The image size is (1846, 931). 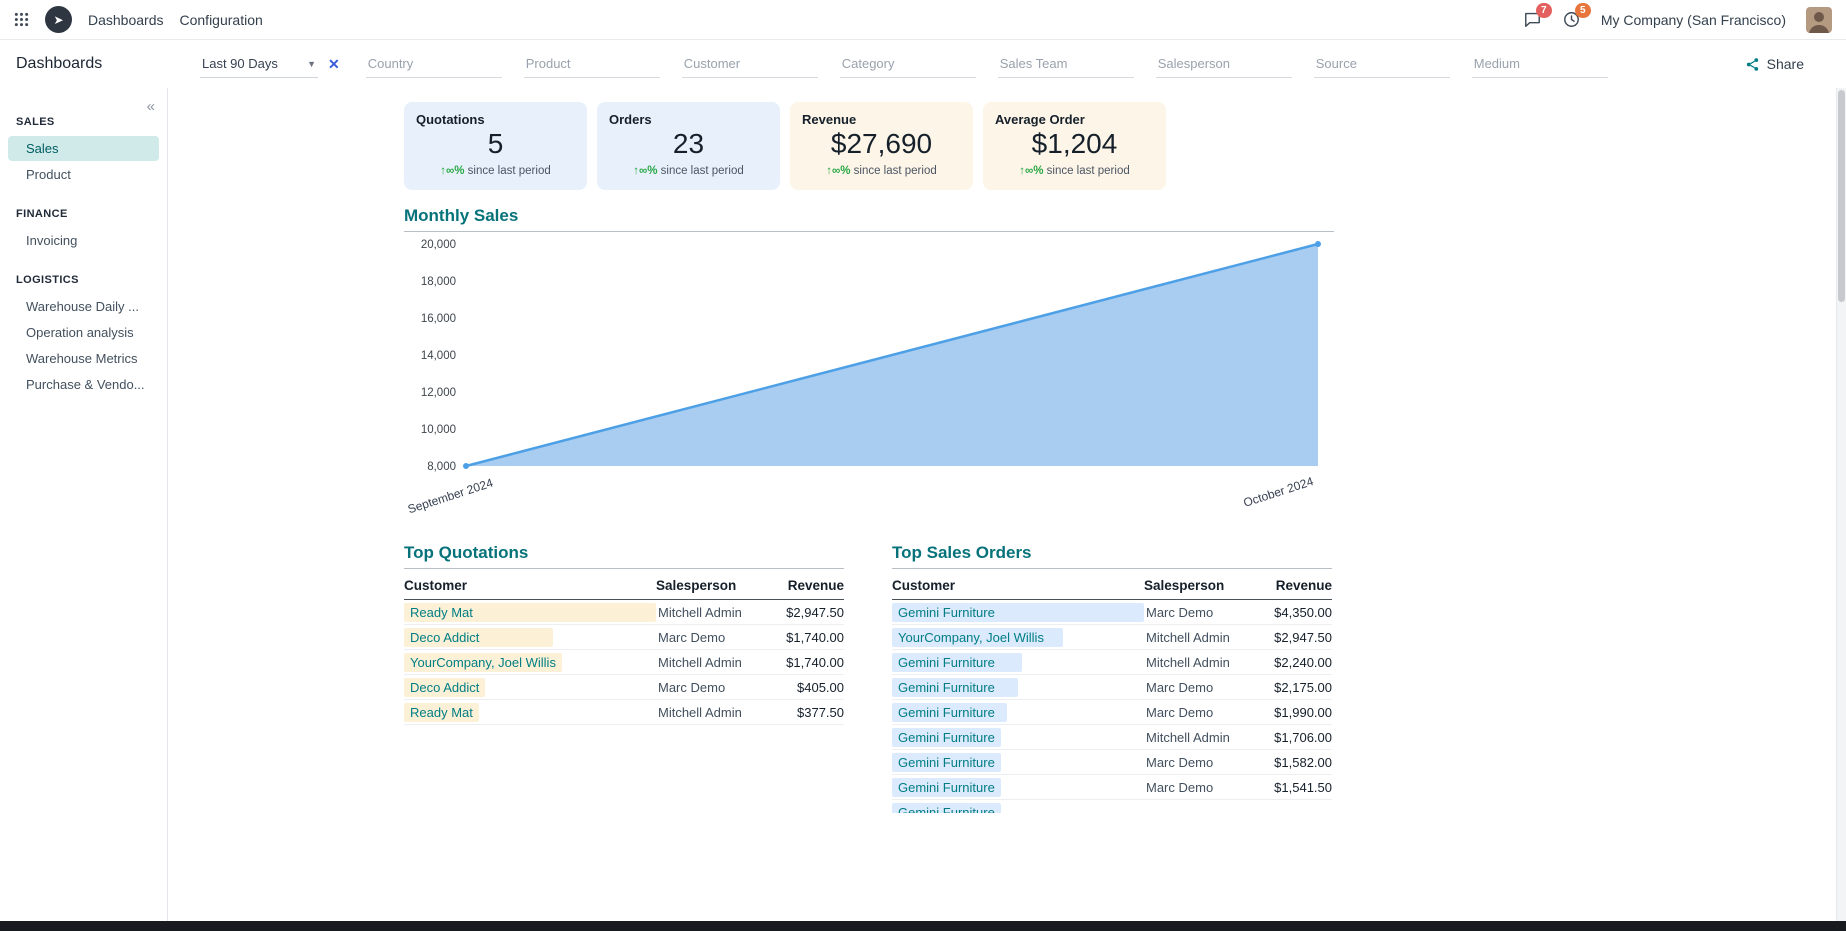 What do you see at coordinates (869, 498) in the screenshot?
I see `chart-x-axis: September 2024 October 2024` at bounding box center [869, 498].